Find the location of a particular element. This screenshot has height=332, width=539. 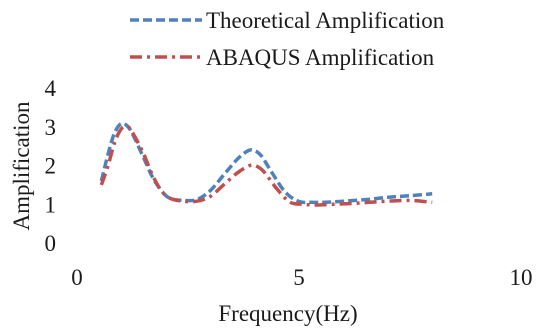

x-tick-label: 5 is located at coordinates (299, 277).